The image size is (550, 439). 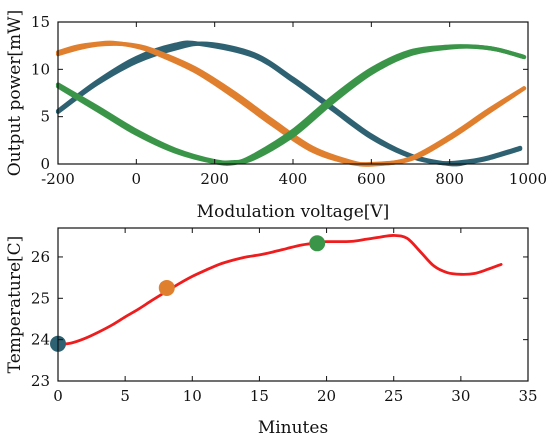 I want to click on x-tick-label: 5, so click(x=125, y=396).